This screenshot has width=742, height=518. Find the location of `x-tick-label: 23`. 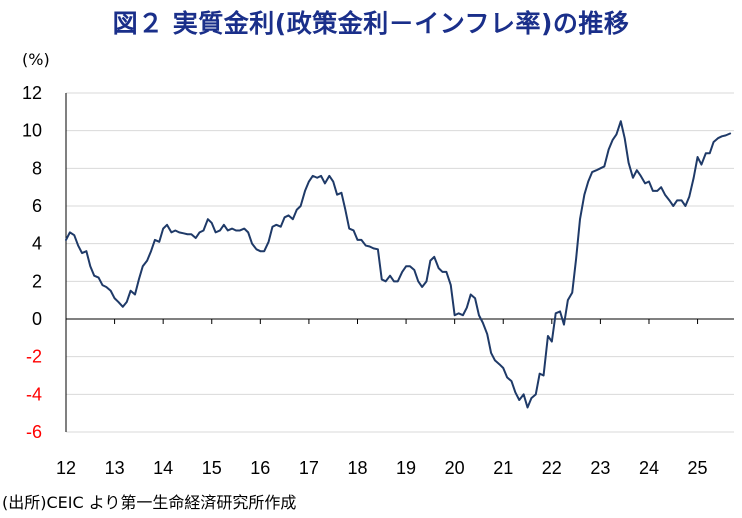

x-tick-label: 23 is located at coordinates (600, 468).